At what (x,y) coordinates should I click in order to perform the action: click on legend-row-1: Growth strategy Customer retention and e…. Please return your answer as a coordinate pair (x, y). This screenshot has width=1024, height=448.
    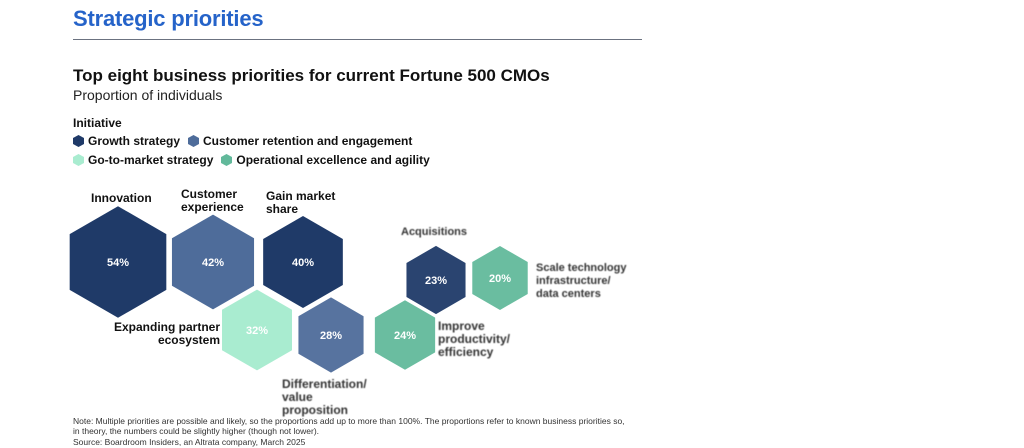
    Looking at the image, I should click on (246, 141).